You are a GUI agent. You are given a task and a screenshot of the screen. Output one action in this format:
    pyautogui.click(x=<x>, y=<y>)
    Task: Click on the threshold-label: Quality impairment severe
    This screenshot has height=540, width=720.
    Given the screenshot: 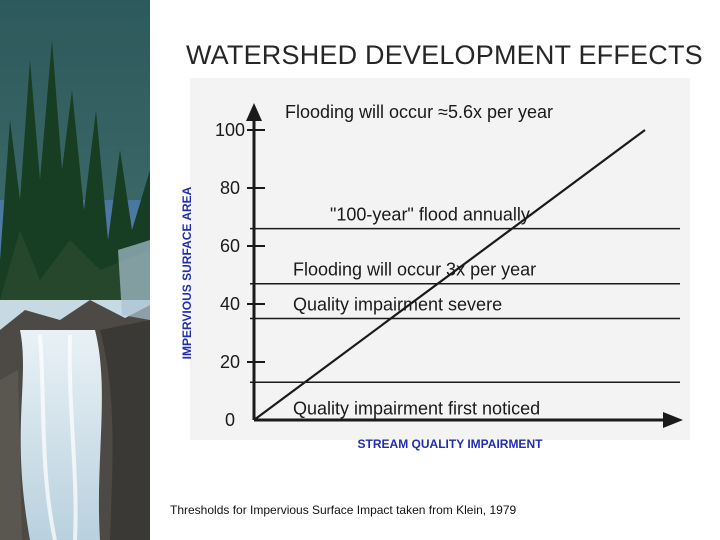 What is the action you would take?
    pyautogui.click(x=397, y=305)
    